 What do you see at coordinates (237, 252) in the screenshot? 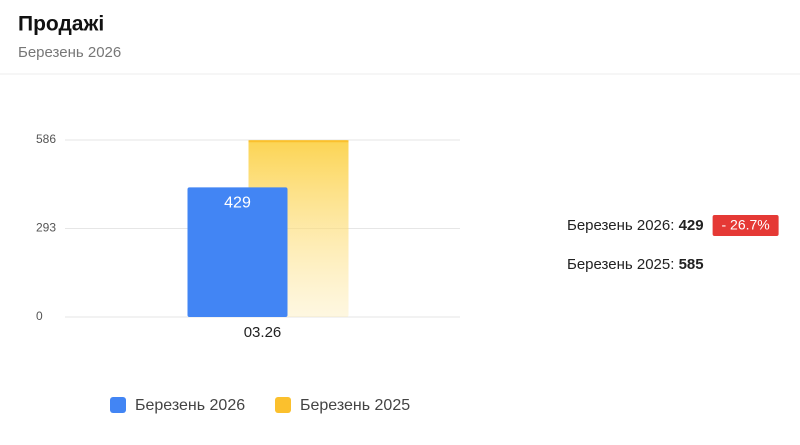
I see `bar` at bounding box center [237, 252].